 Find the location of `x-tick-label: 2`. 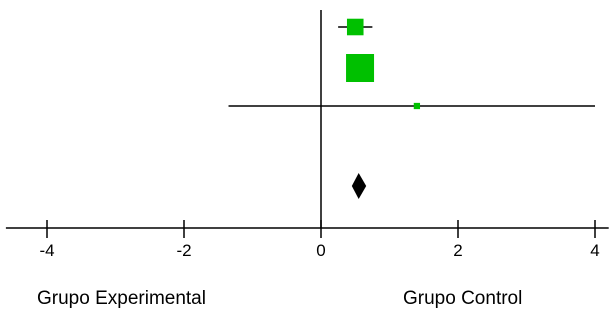

x-tick-label: 2 is located at coordinates (457, 250).